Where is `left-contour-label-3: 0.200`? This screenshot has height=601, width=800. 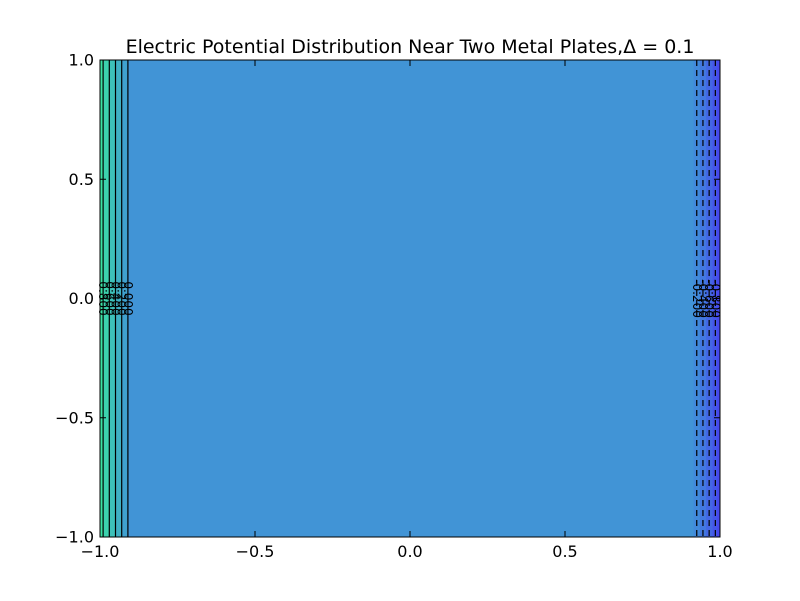
left-contour-label-3: 0.200 is located at coordinates (122, 298).